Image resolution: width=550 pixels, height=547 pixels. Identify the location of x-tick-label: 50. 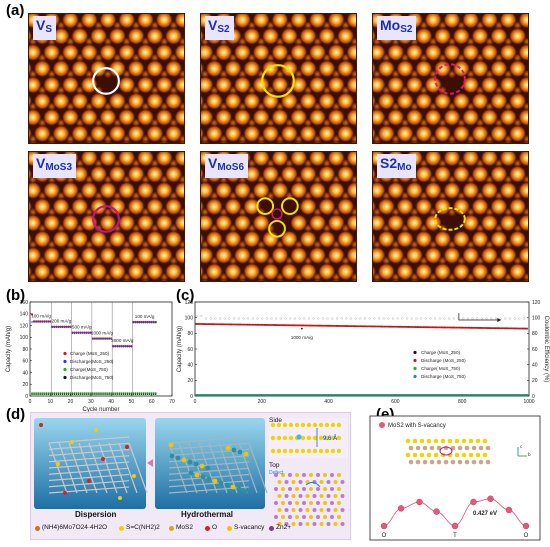
(132, 402).